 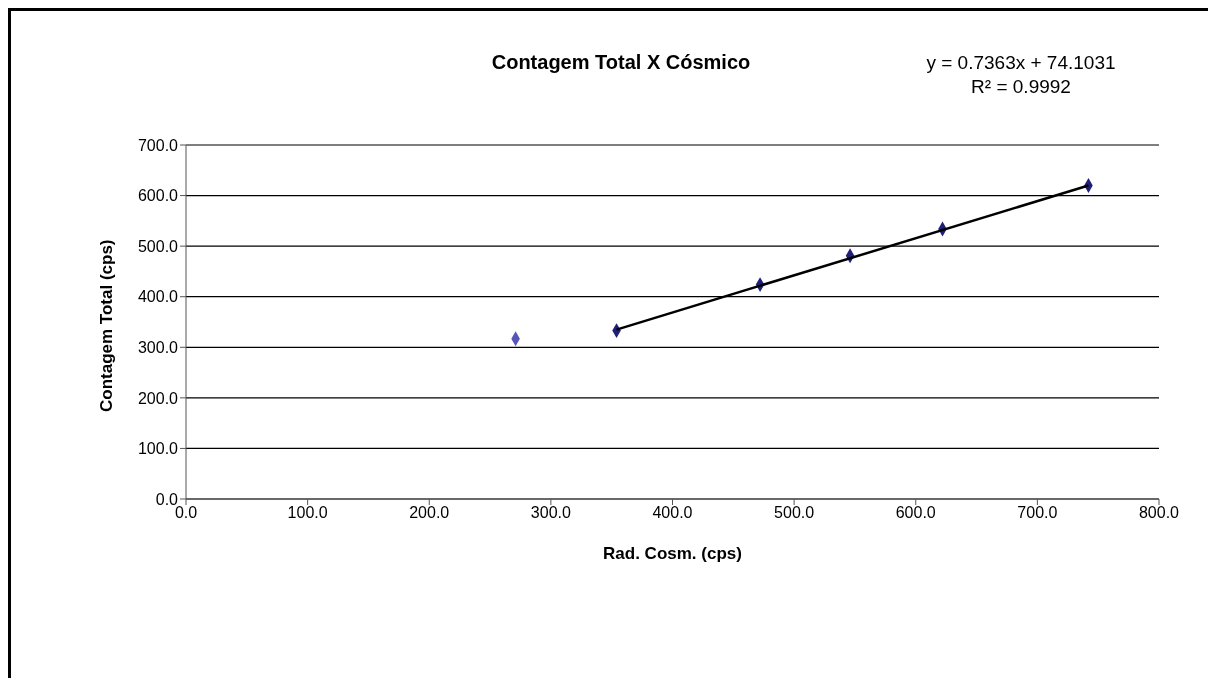 I want to click on chart-title: Contagem Total X Cósmico, so click(x=621, y=62).